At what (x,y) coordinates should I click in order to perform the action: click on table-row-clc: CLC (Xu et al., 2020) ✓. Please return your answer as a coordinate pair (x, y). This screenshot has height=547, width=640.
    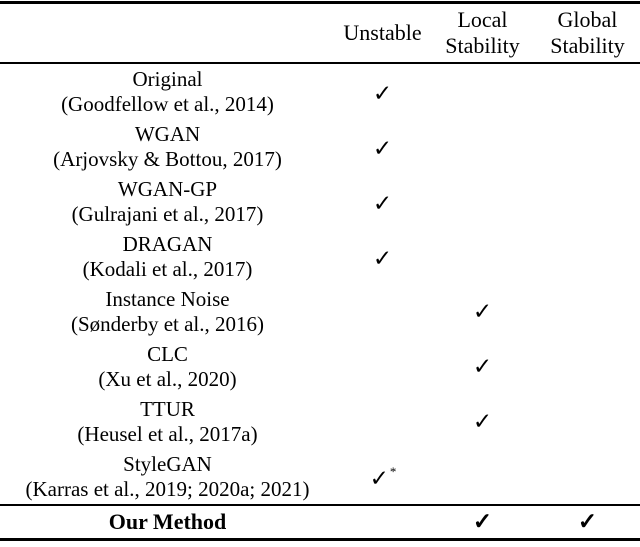
    Looking at the image, I should click on (320, 366).